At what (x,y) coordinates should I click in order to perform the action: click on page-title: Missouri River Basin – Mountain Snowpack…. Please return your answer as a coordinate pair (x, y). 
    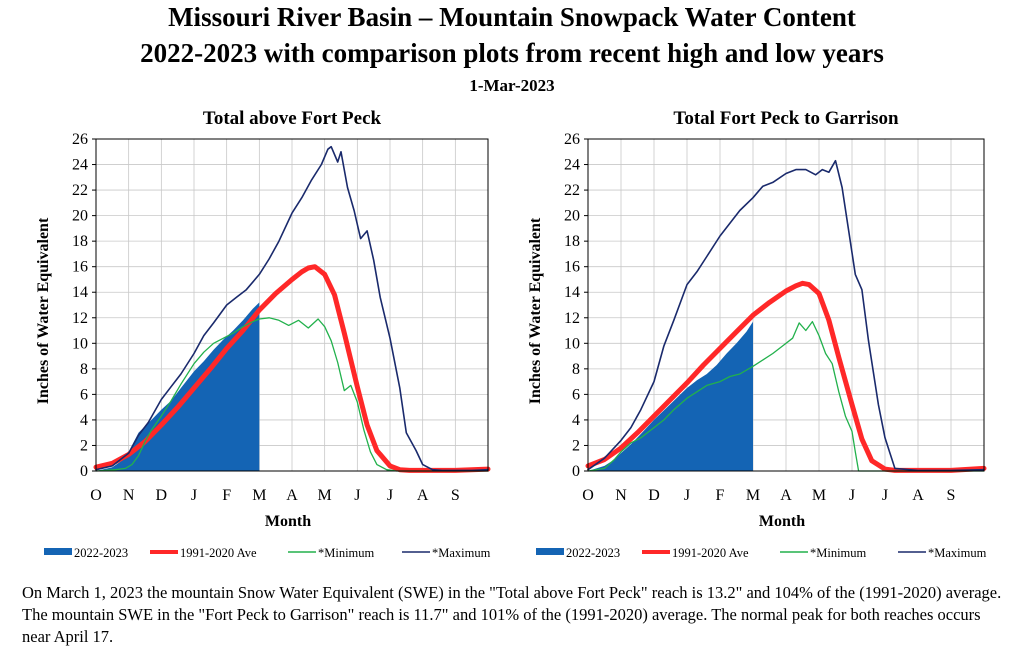
    Looking at the image, I should click on (512, 17).